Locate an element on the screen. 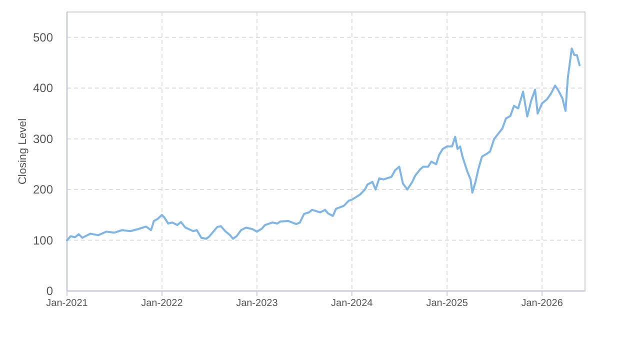 This screenshot has width=623, height=350. y-tick-label: 0 is located at coordinates (50, 291).